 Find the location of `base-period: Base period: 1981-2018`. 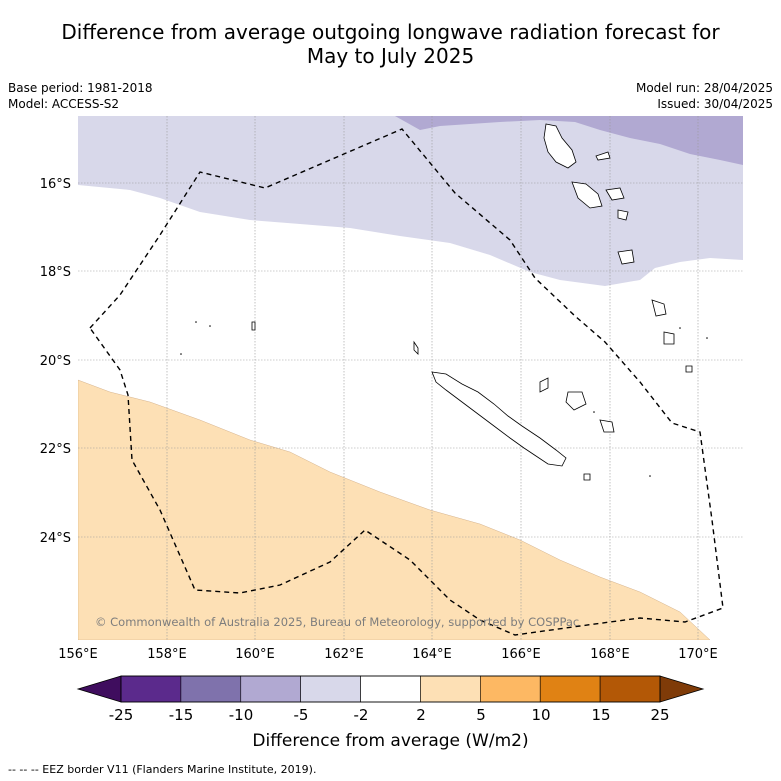

base-period: Base period: 1981-2018 is located at coordinates (80, 88).